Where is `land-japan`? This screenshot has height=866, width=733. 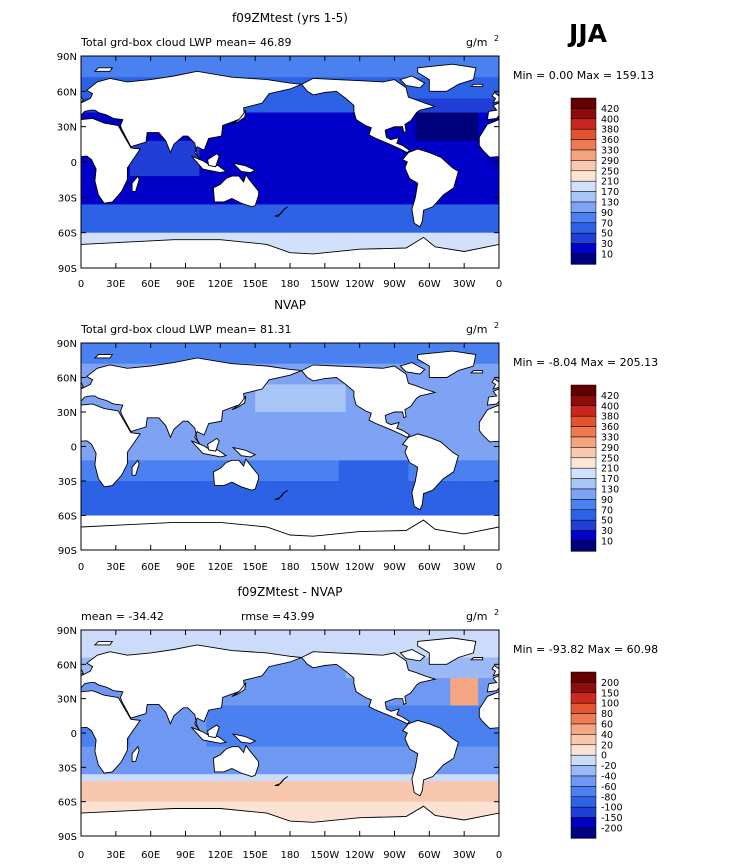
land-japan is located at coordinates (239, 403).